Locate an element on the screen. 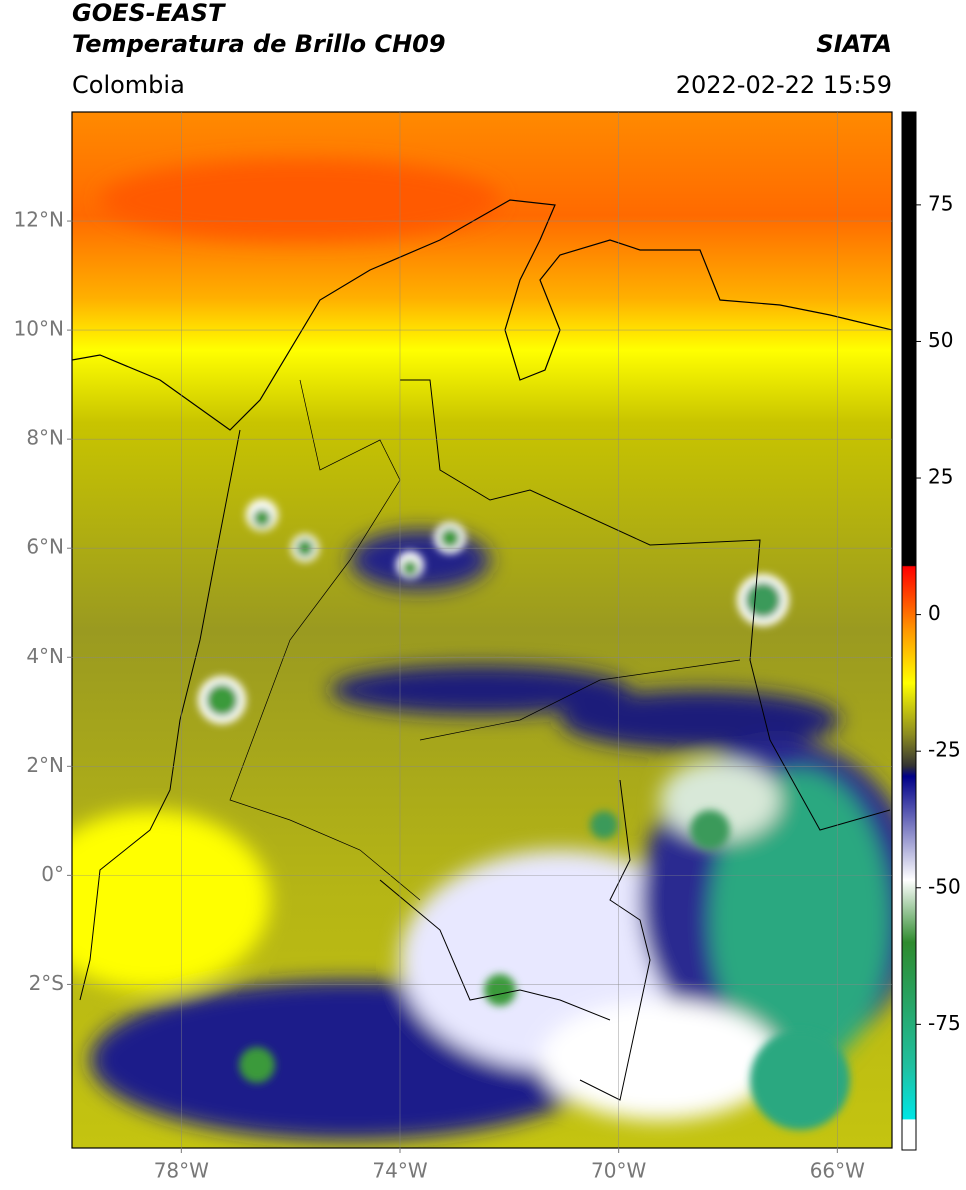 The image size is (966, 1190). colorbar-tick-label: -50 is located at coordinates (944, 886).